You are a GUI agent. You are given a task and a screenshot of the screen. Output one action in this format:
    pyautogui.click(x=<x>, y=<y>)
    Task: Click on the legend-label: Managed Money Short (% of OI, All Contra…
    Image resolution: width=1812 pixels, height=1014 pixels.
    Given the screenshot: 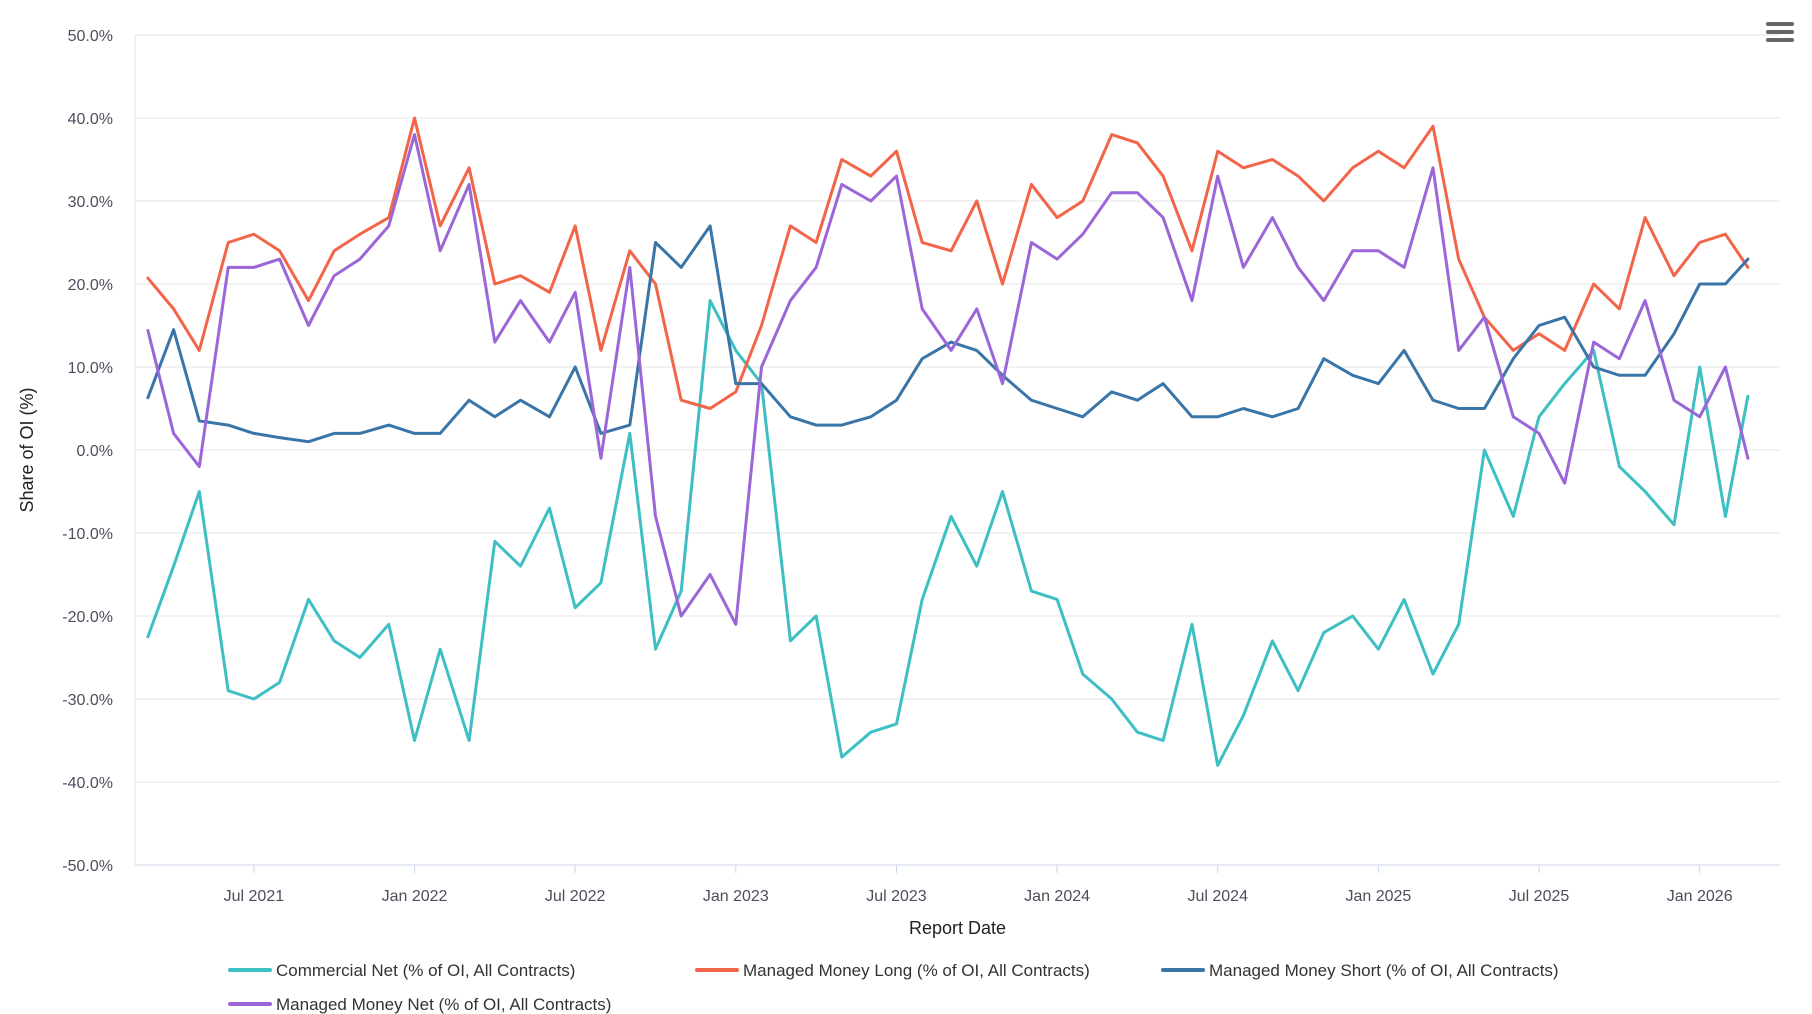 What is the action you would take?
    pyautogui.click(x=1384, y=970)
    